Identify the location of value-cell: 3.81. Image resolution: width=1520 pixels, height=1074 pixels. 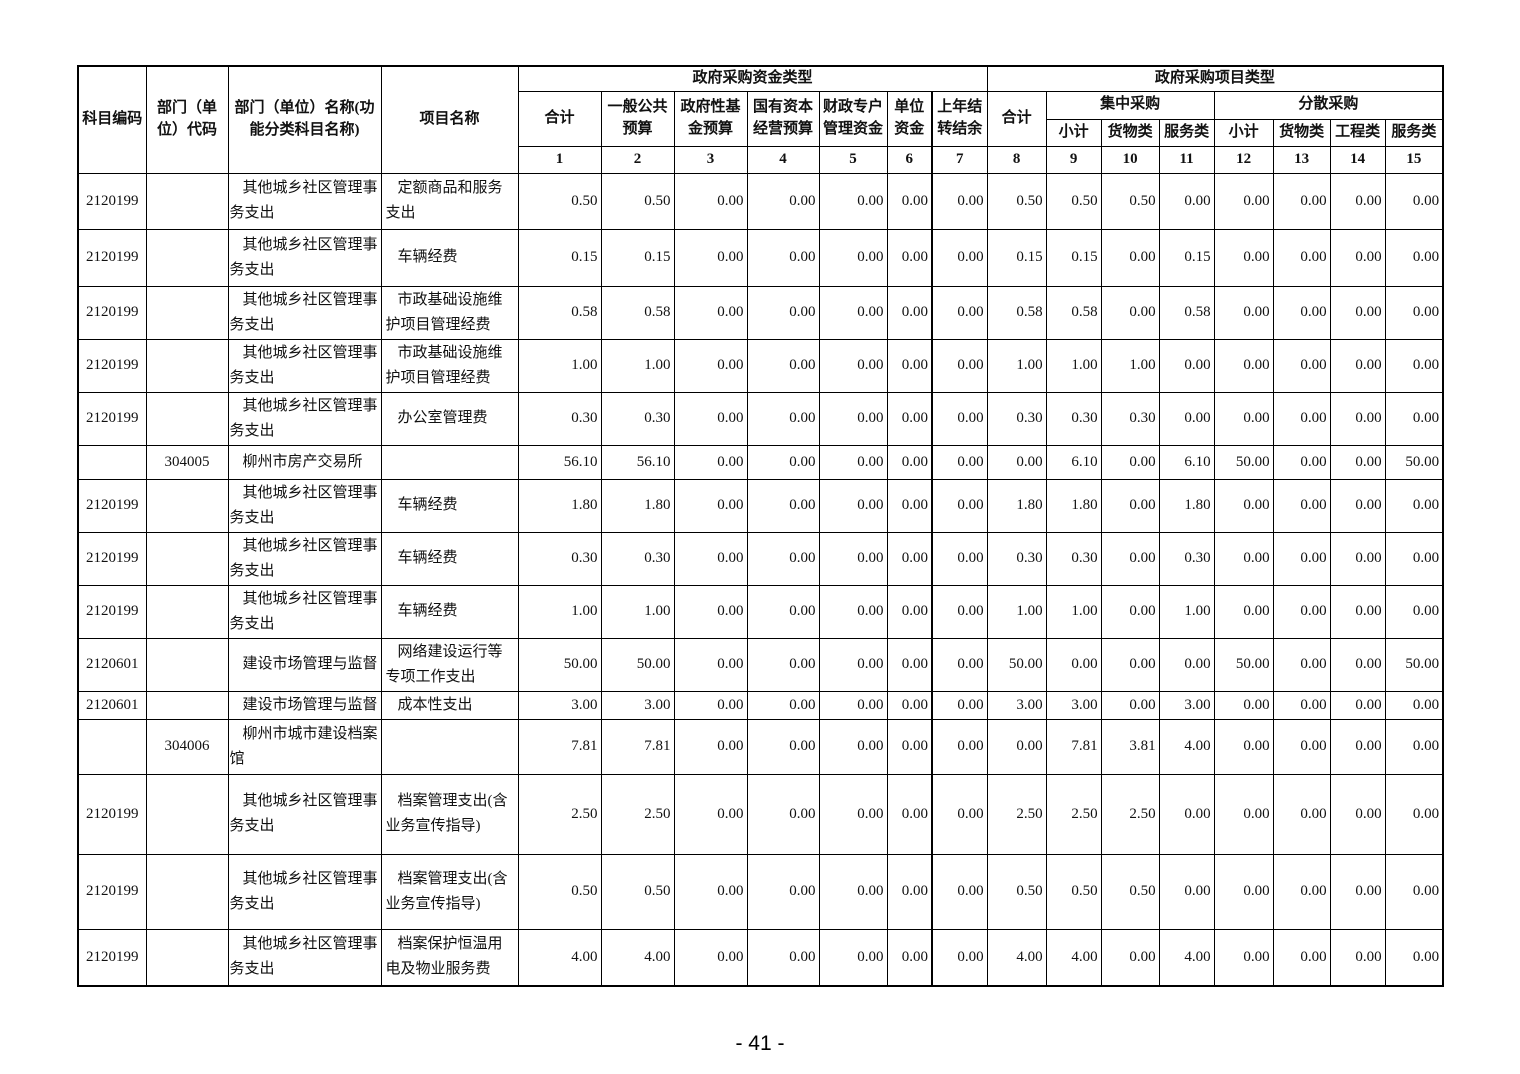
(1130, 746).